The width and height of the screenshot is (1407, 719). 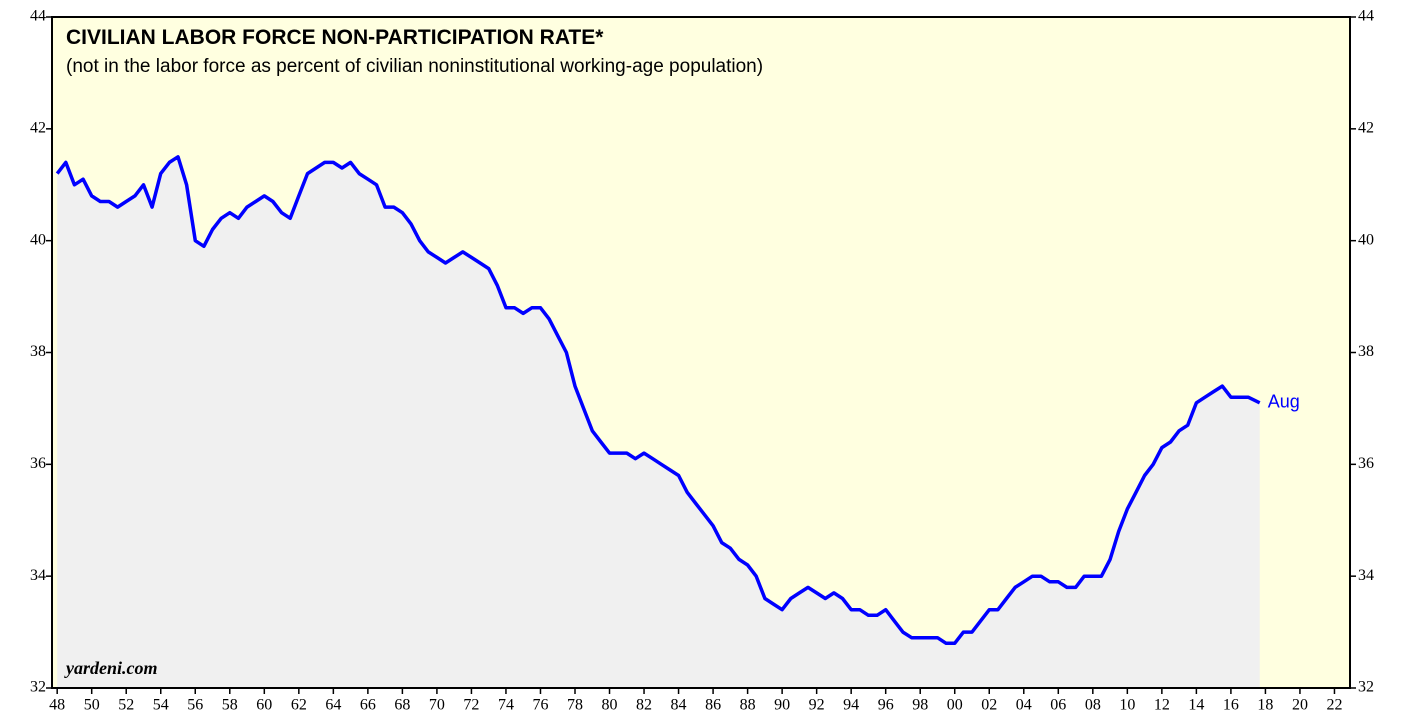 What do you see at coordinates (299, 705) in the screenshot?
I see `x-tick-label: 62` at bounding box center [299, 705].